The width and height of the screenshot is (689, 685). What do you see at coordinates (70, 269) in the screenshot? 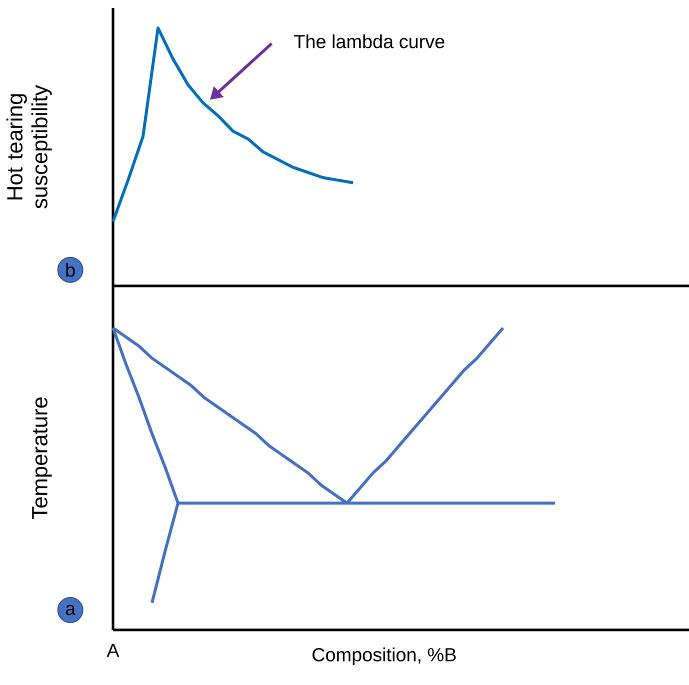
I see `text: b` at bounding box center [70, 269].